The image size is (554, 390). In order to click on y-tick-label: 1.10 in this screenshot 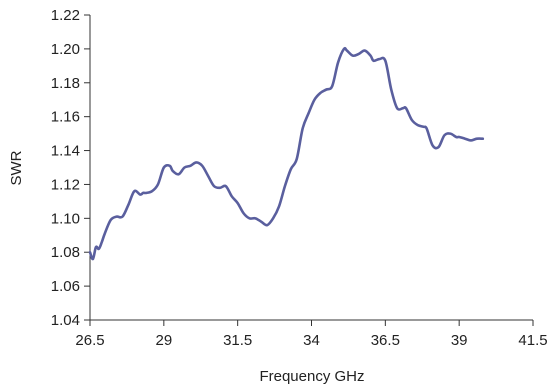, I will do `click(65, 218)`.